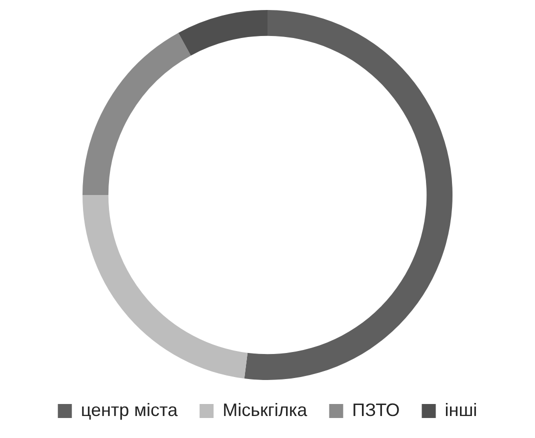  Describe the element at coordinates (461, 410) in the screenshot. I see `legend-label: інші` at that location.